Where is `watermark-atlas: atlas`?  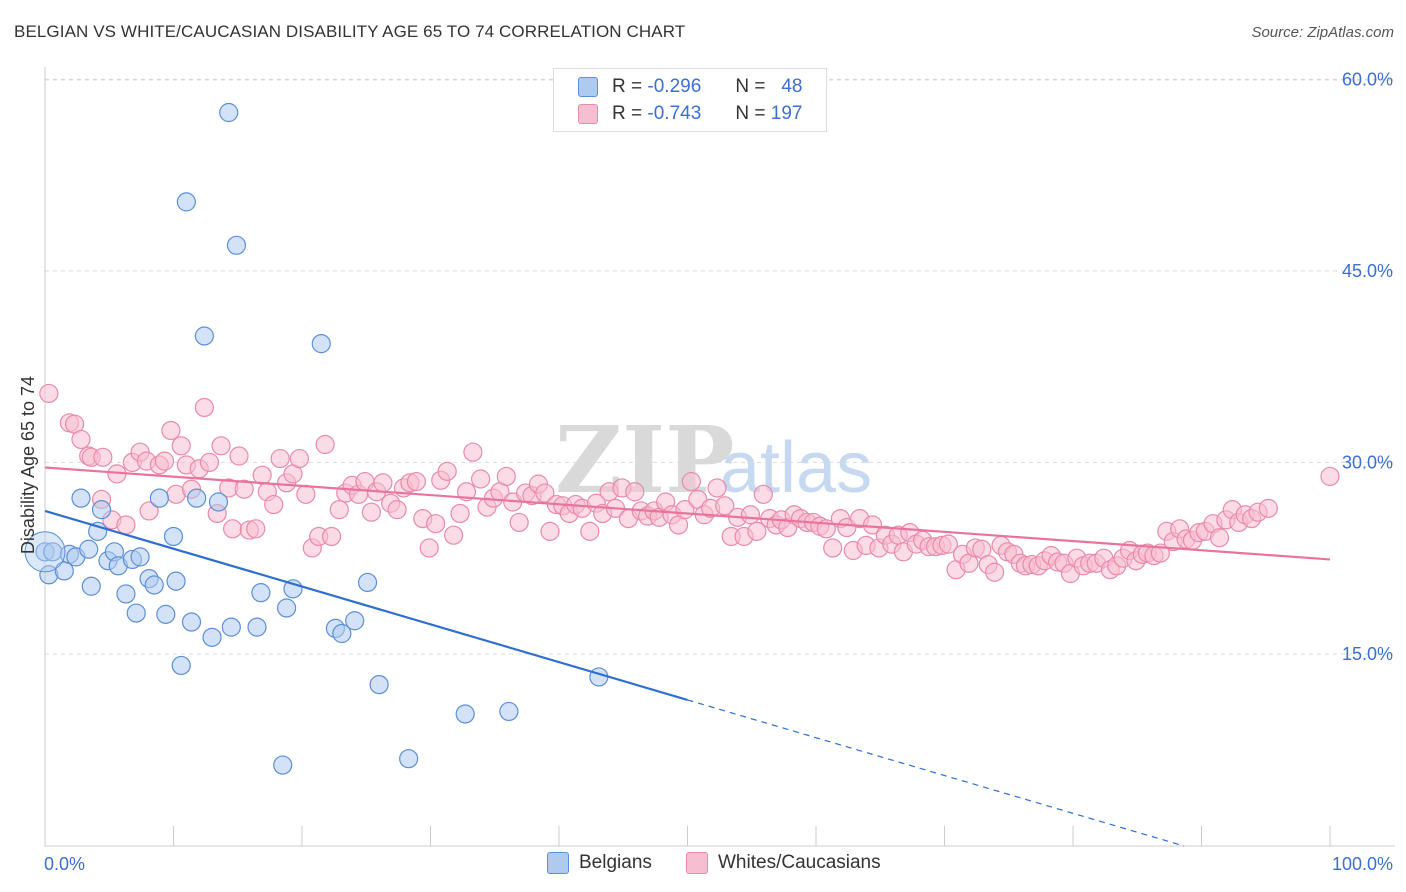
watermark-atlas: atlas is located at coordinates (796, 468).